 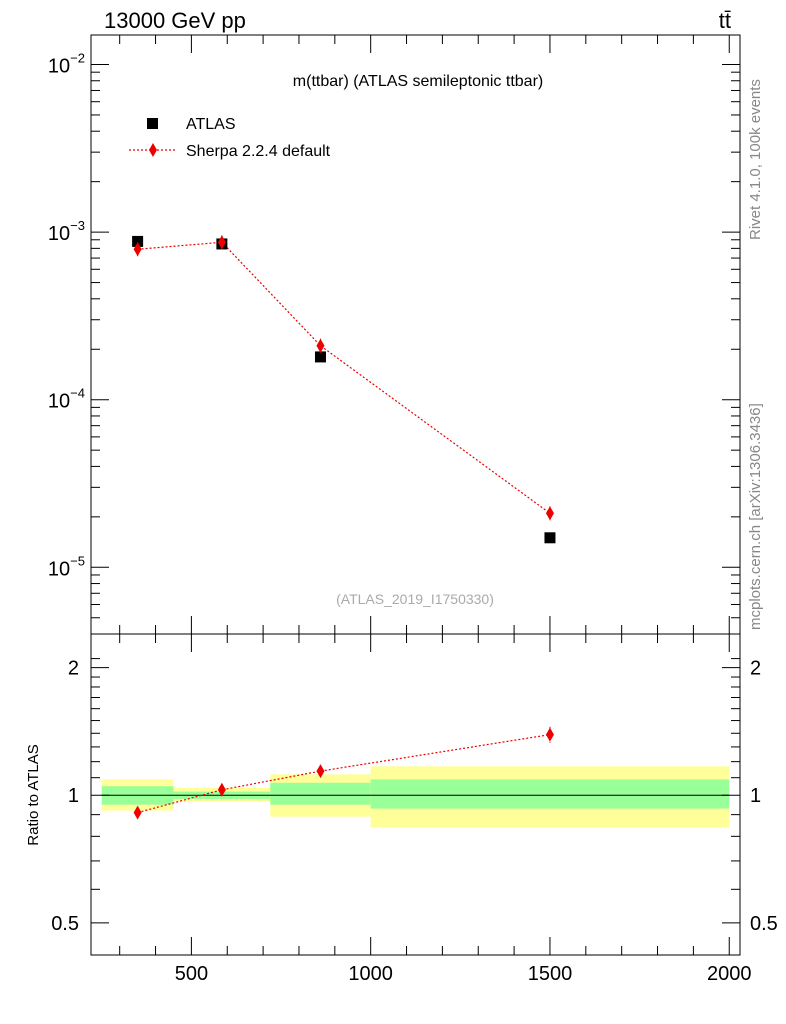 I want to click on ratio-y-tick-label-right: 0.5, so click(x=764, y=924).